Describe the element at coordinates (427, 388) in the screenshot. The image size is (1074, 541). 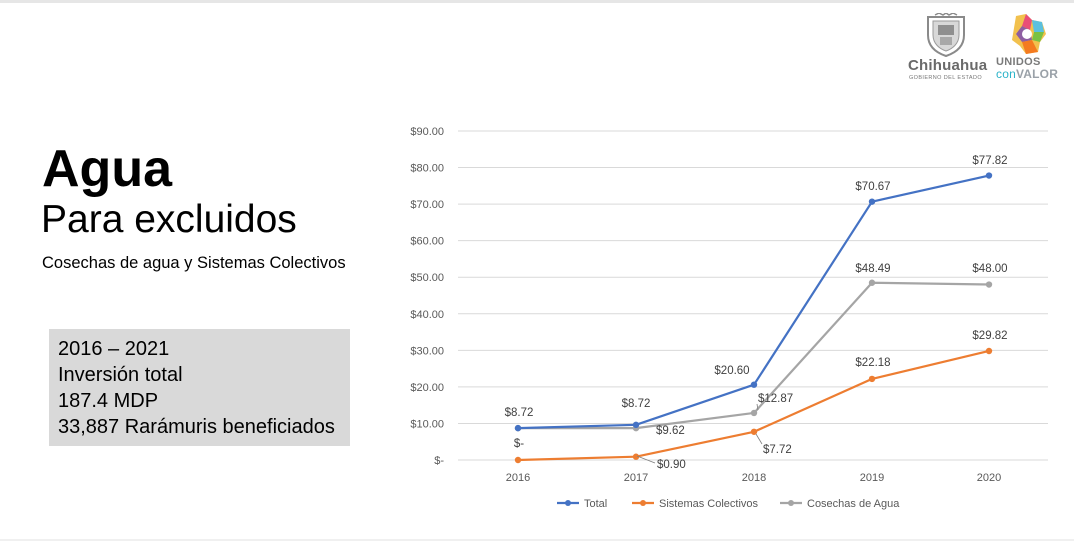
I see `y-tick-label: $20.00` at that location.